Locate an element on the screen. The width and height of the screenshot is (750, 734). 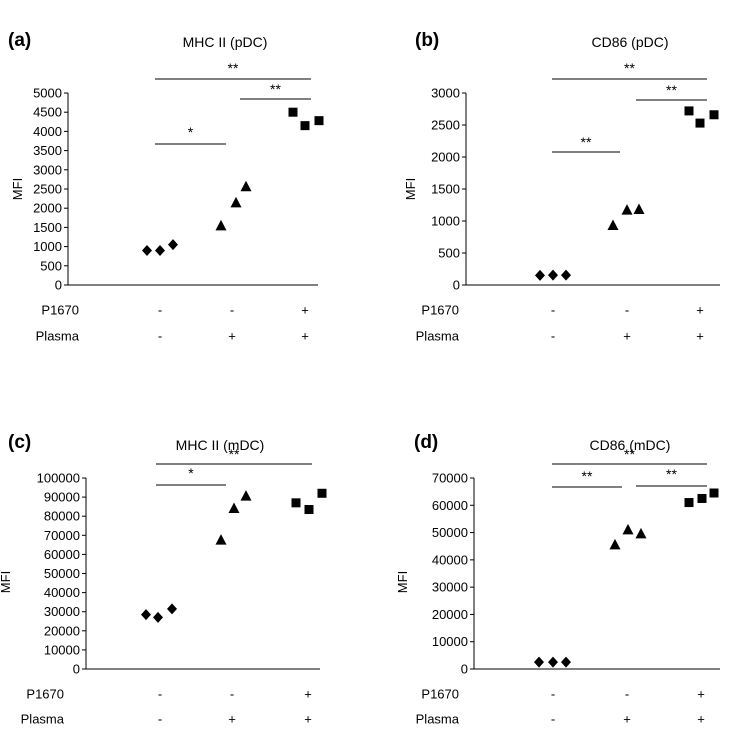
panel-letter: (a) is located at coordinates (19, 40).